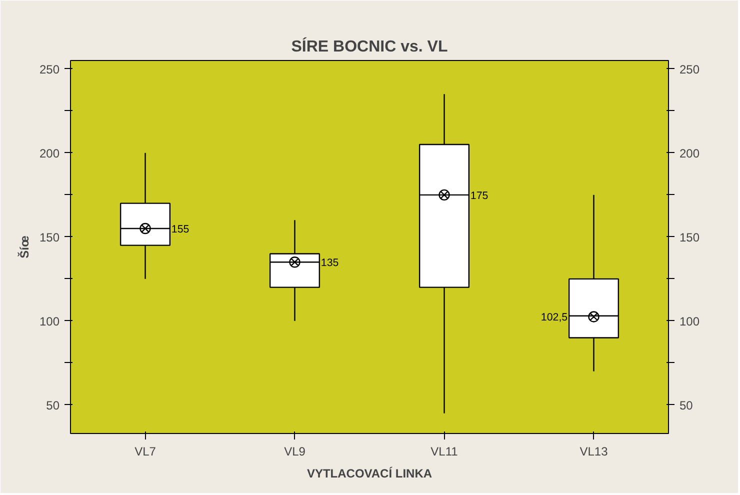 The image size is (740, 495). Describe the element at coordinates (49, 69) in the screenshot. I see `y-tick-label: 250` at that location.